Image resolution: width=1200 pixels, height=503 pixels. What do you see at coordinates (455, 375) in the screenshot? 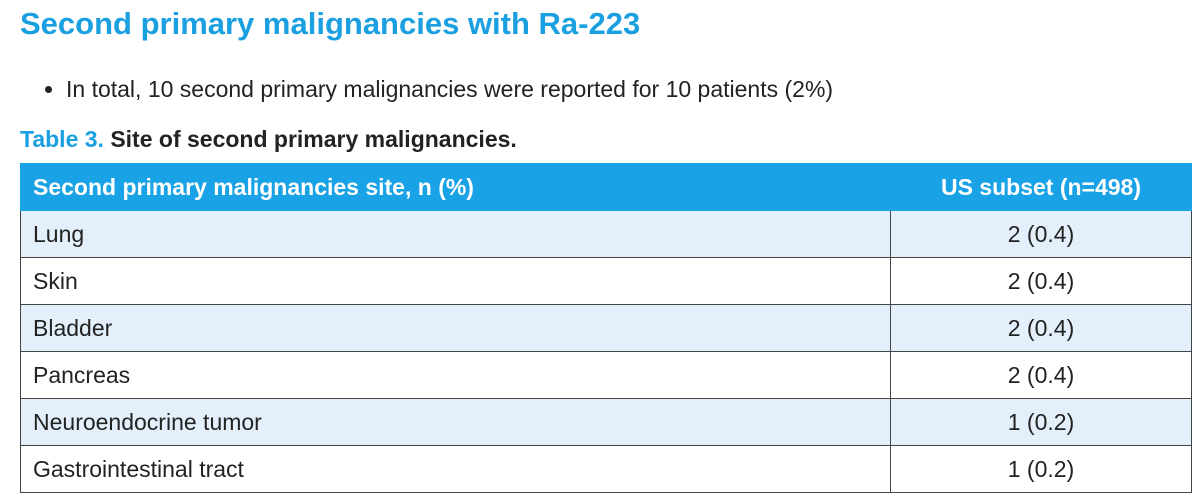
I see `table-cell: Pancreas` at bounding box center [455, 375].